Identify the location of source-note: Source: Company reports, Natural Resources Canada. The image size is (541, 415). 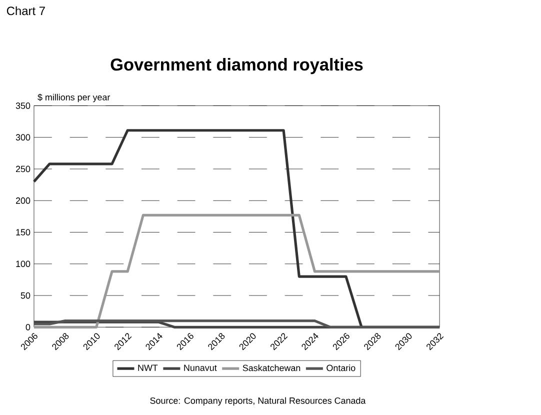
(258, 401).